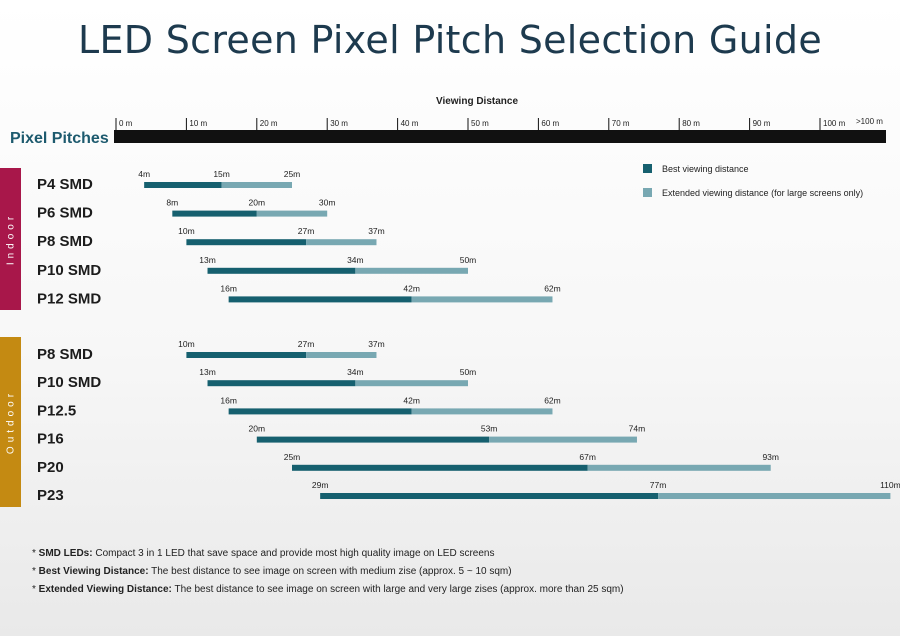  I want to click on row-label: P4 SMD, so click(65, 184).